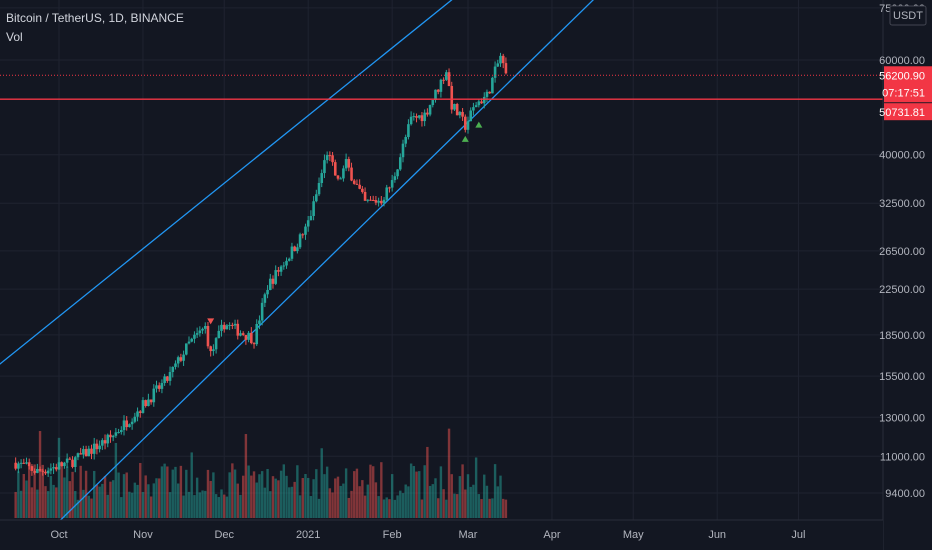 This screenshot has height=550, width=932. I want to click on volume-indicator-label: Vol, so click(14, 37).